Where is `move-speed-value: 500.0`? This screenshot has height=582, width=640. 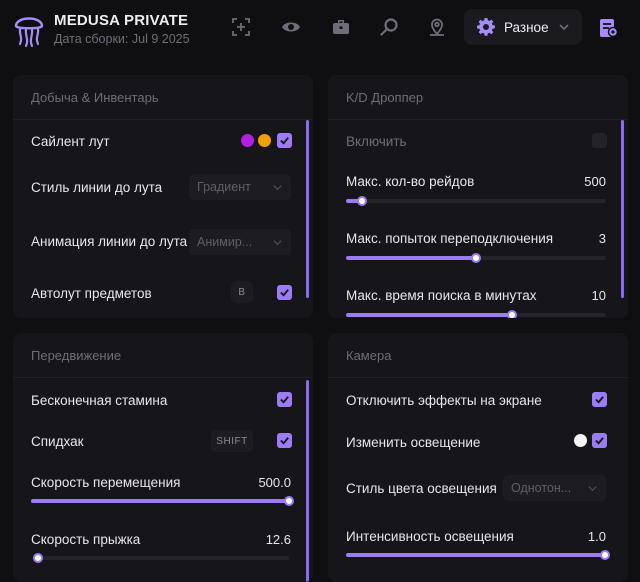
move-speed-value: 500.0 is located at coordinates (274, 482).